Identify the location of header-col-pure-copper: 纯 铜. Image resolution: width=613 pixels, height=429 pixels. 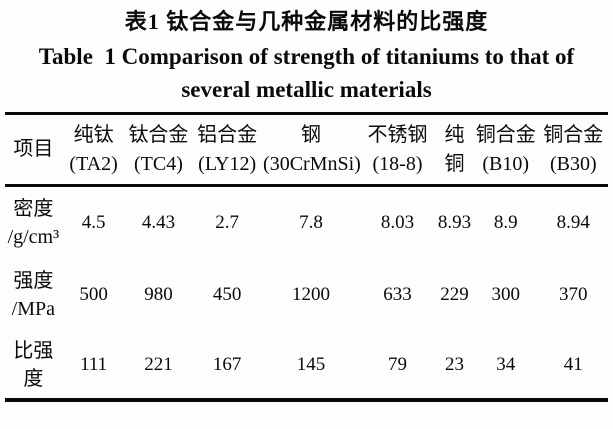
(454, 150).